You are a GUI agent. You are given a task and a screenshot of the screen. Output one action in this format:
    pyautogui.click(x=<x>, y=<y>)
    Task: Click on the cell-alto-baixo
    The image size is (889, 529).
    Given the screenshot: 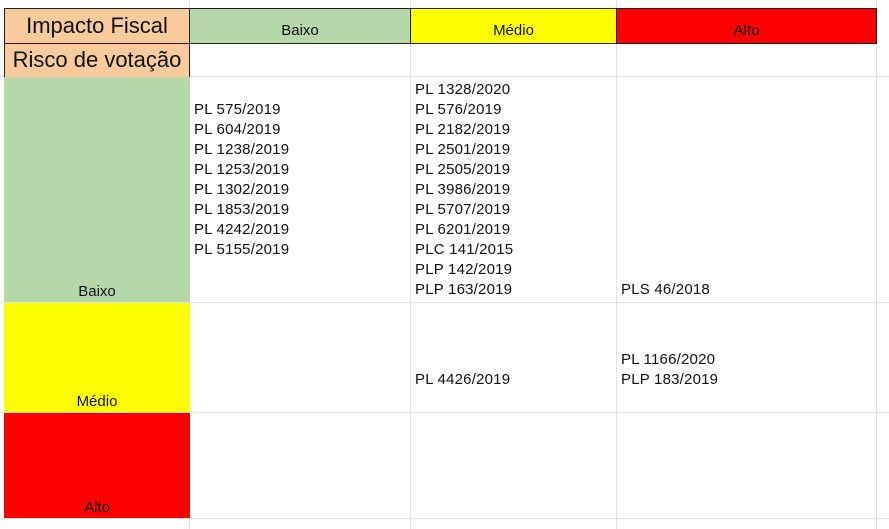 What is the action you would take?
    pyautogui.click(x=299, y=465)
    